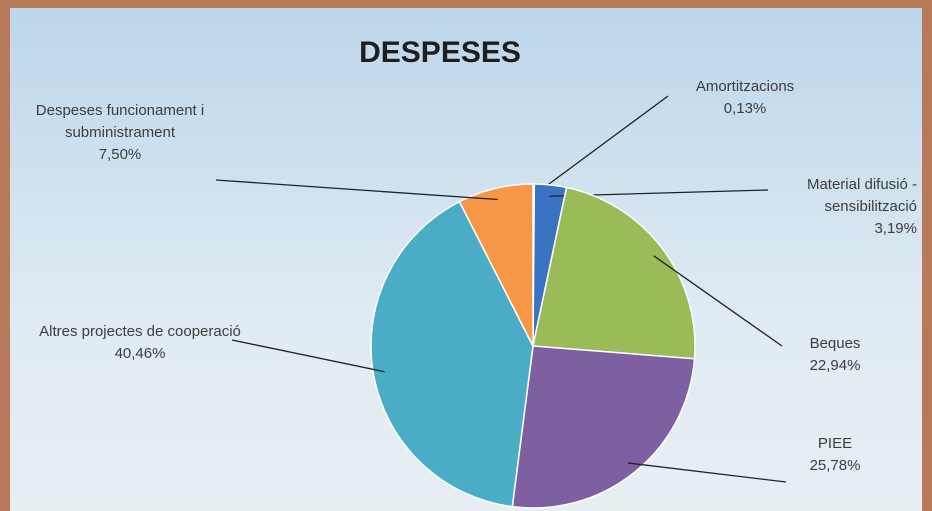  What do you see at coordinates (745, 98) in the screenshot?
I see `slice-label: Amortitzacions 0,13%` at bounding box center [745, 98].